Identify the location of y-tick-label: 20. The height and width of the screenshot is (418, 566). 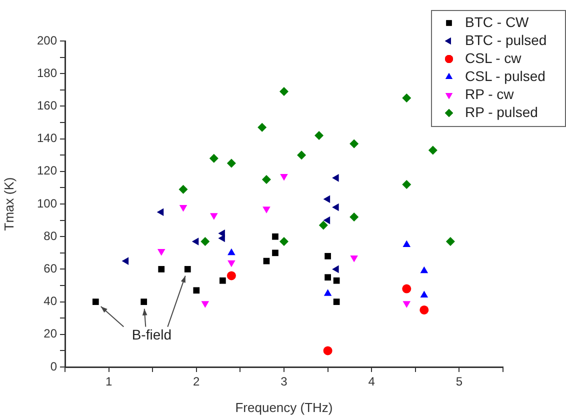
(51, 333).